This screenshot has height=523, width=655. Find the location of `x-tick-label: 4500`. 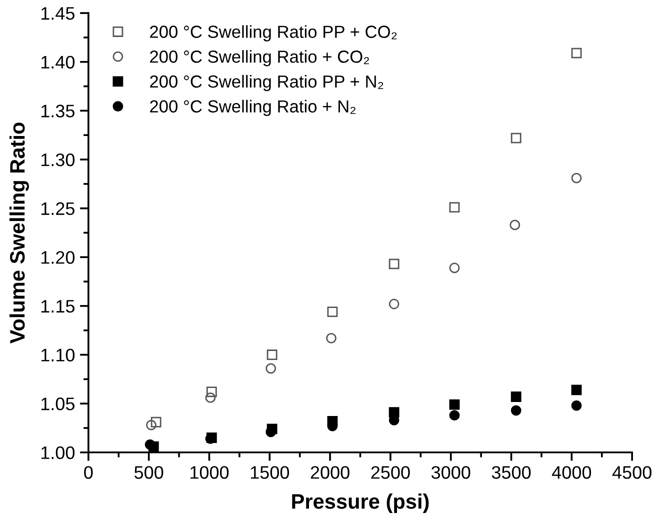

x-tick-label: 4500 is located at coordinates (632, 472).